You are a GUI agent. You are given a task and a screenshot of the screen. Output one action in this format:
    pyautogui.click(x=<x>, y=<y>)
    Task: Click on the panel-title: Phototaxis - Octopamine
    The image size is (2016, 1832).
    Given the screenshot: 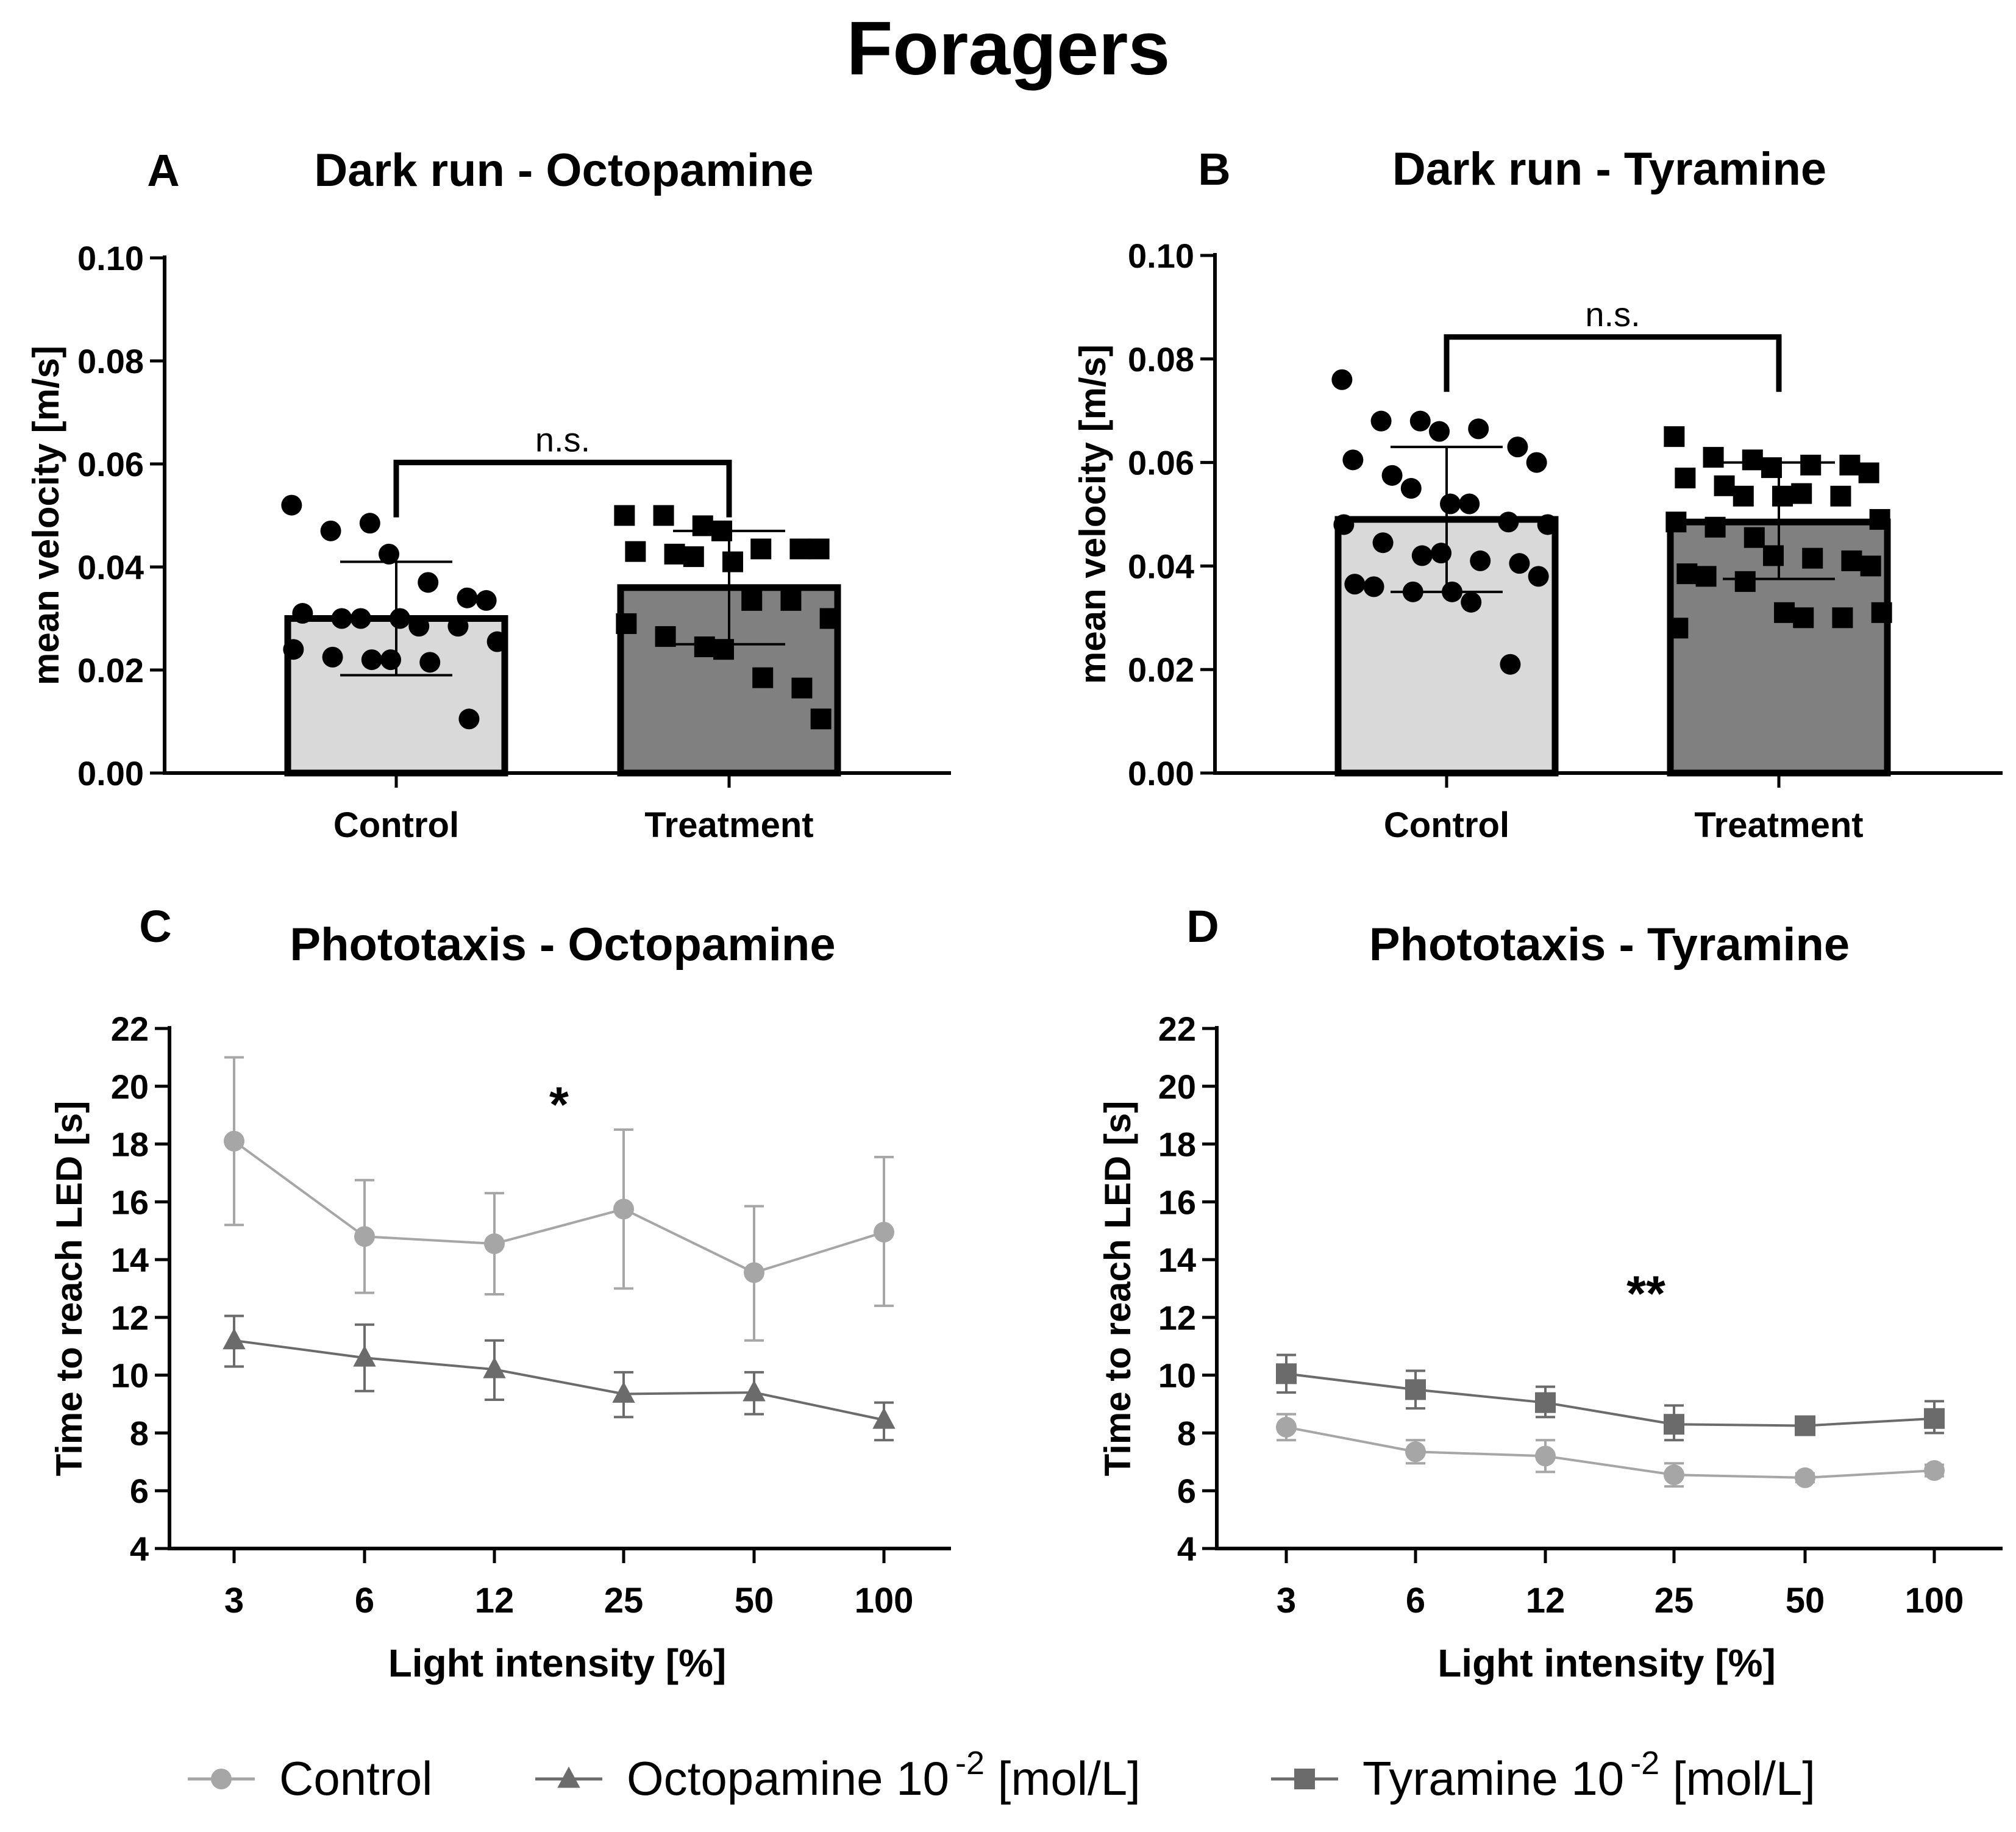 What is the action you would take?
    pyautogui.click(x=562, y=945)
    